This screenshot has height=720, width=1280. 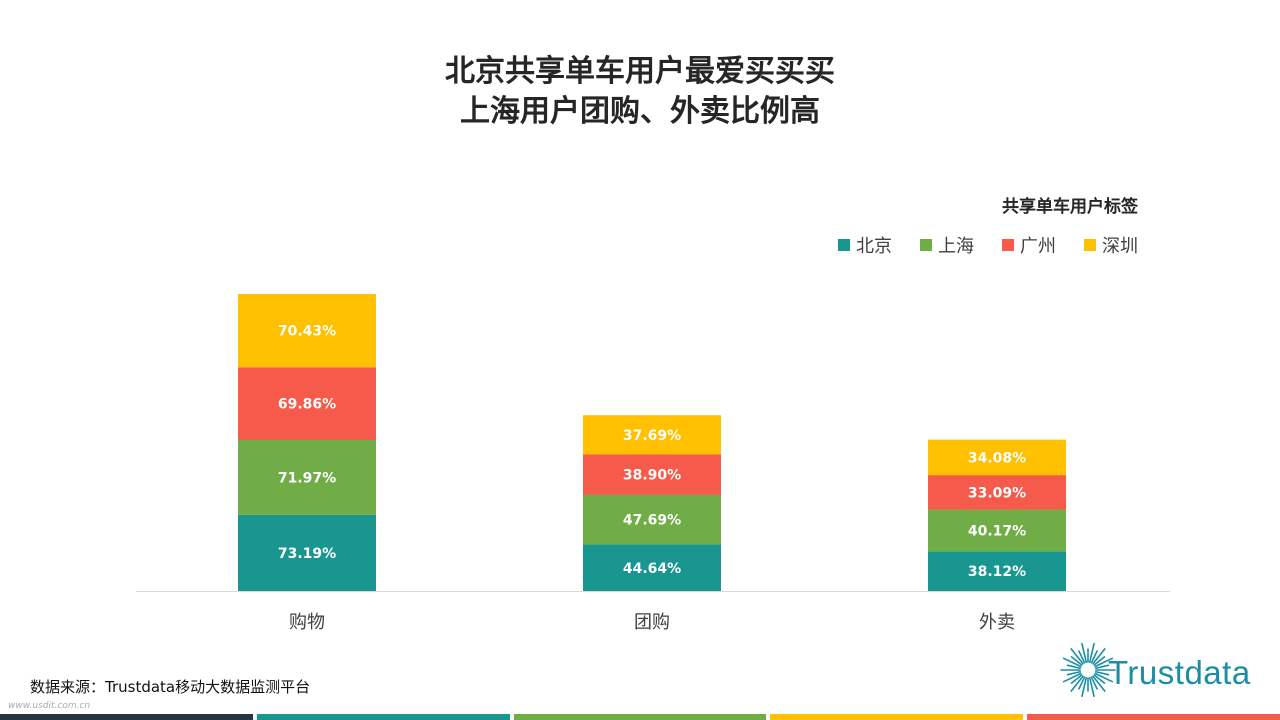 I want to click on legend-label: 北京, so click(x=874, y=246).